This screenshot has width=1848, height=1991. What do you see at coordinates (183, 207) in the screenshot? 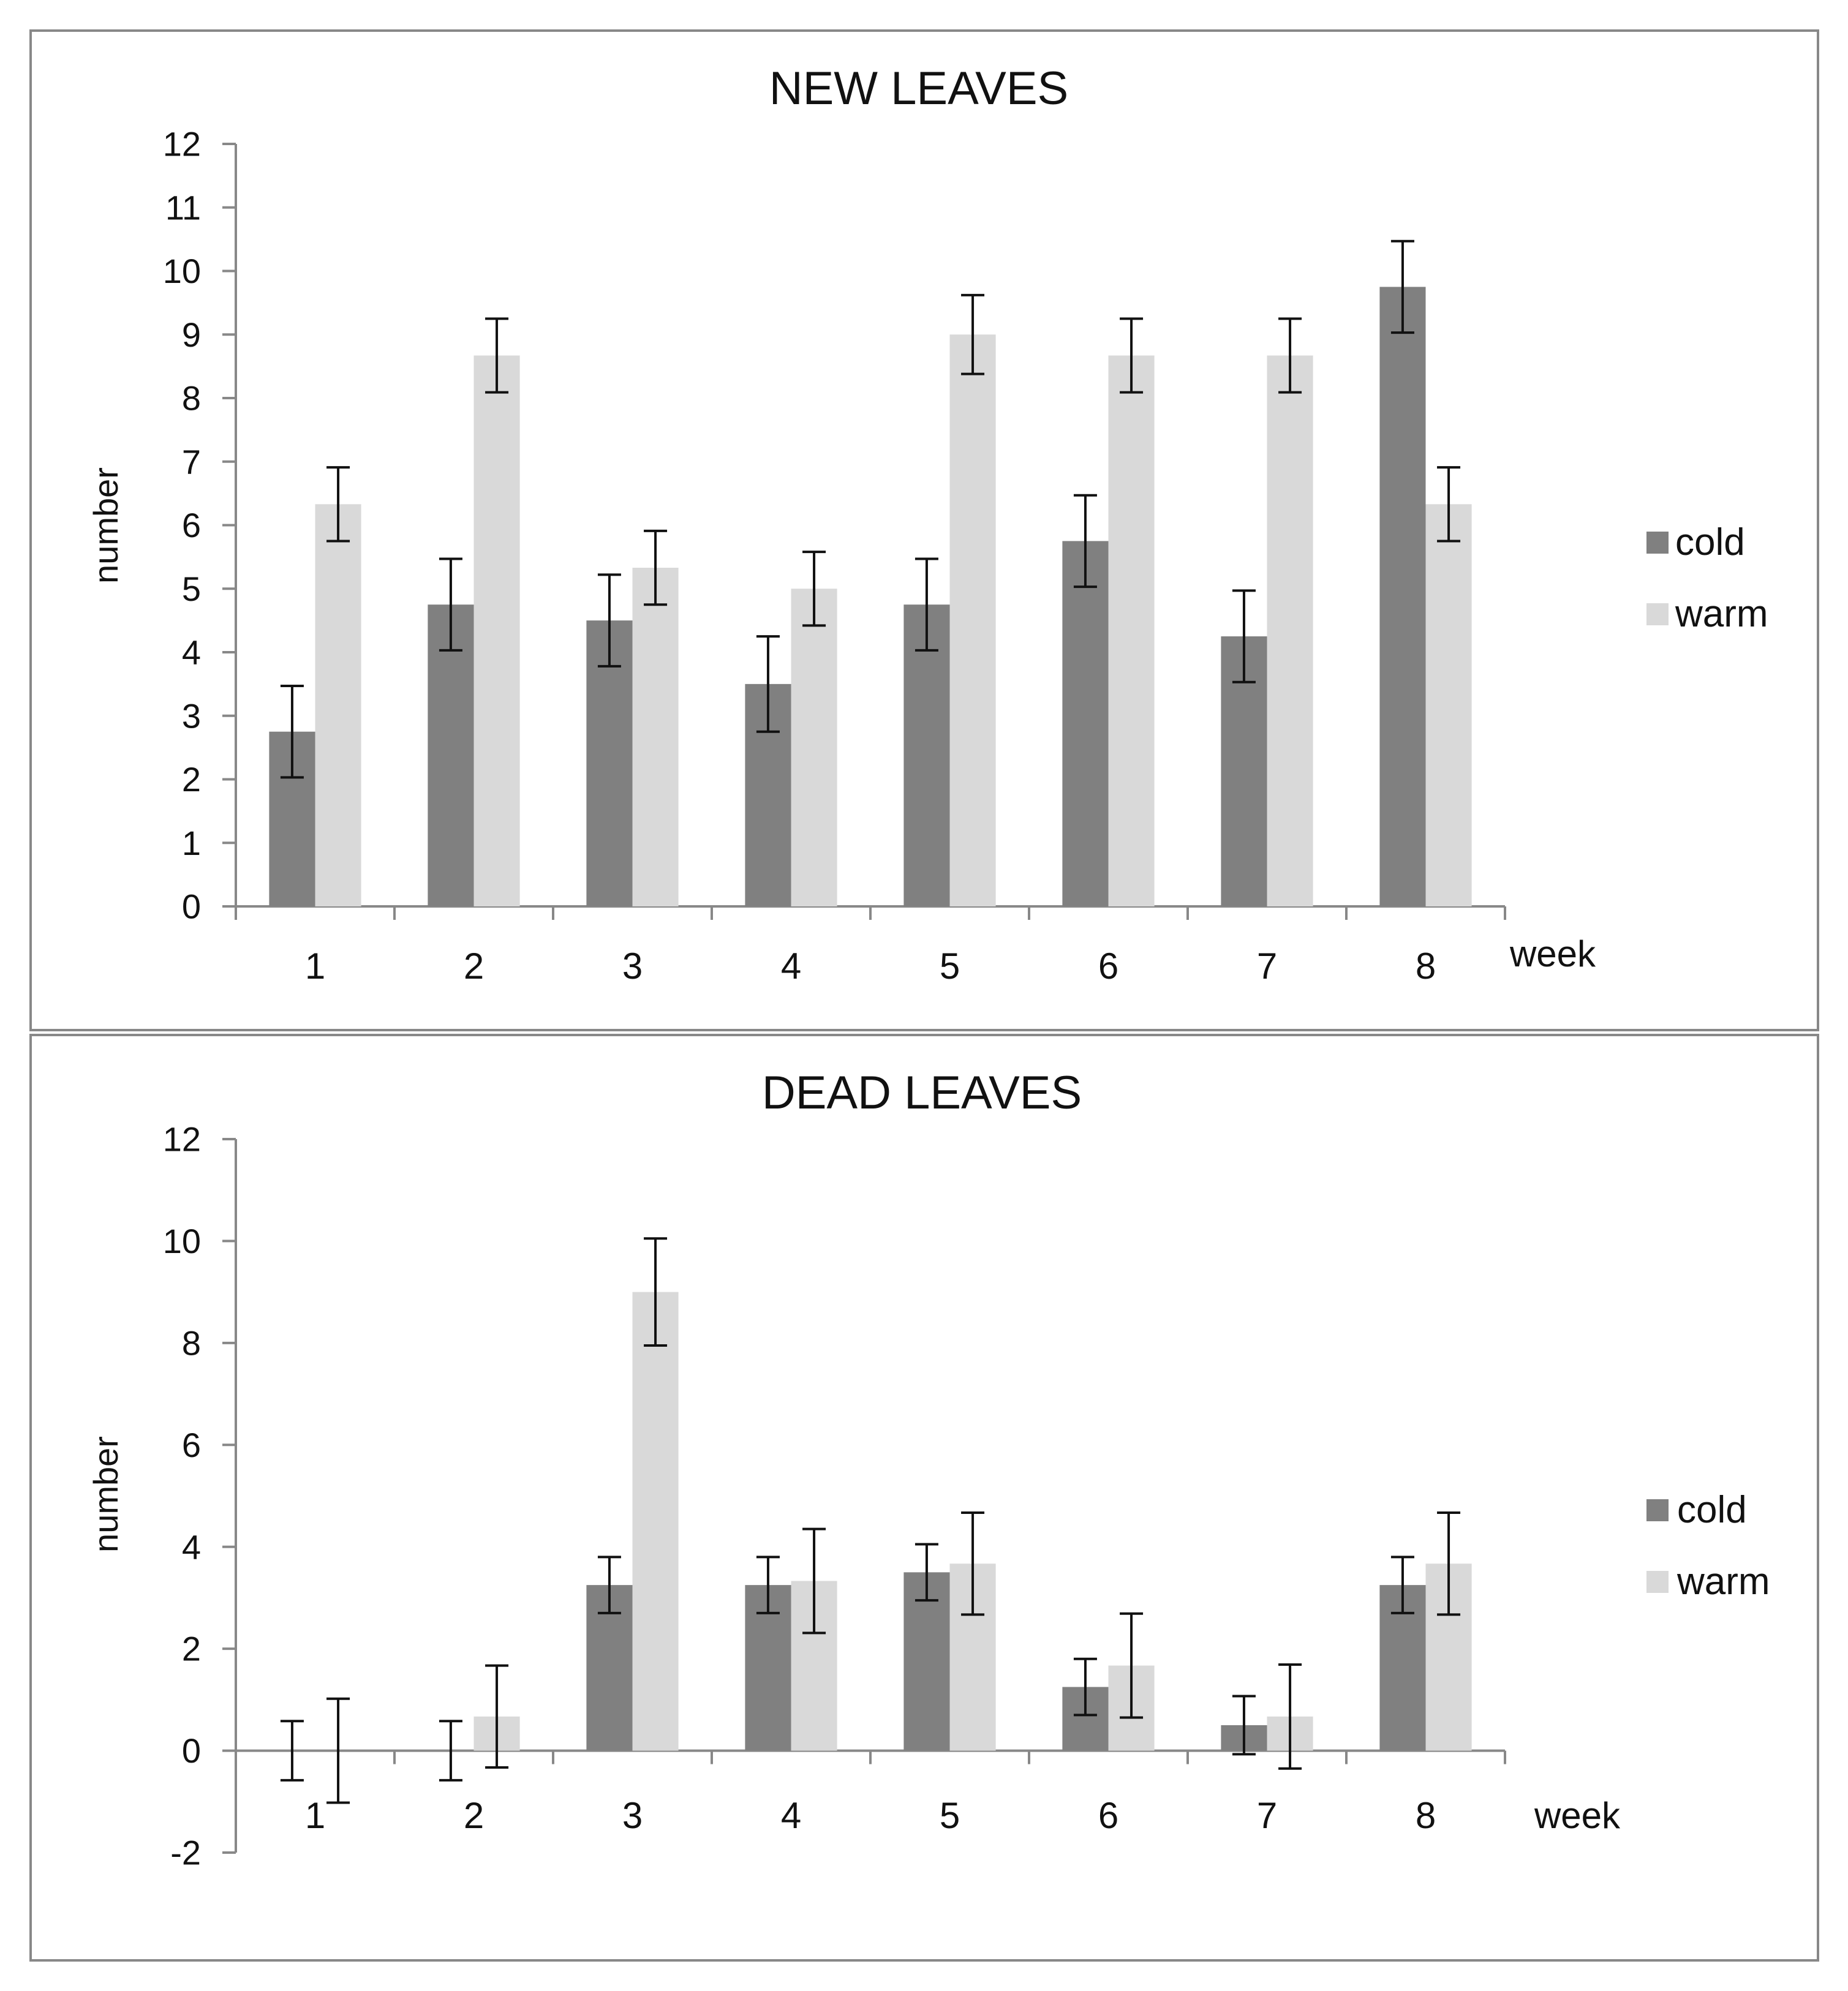
I see `y-tick-label: 11` at bounding box center [183, 207].